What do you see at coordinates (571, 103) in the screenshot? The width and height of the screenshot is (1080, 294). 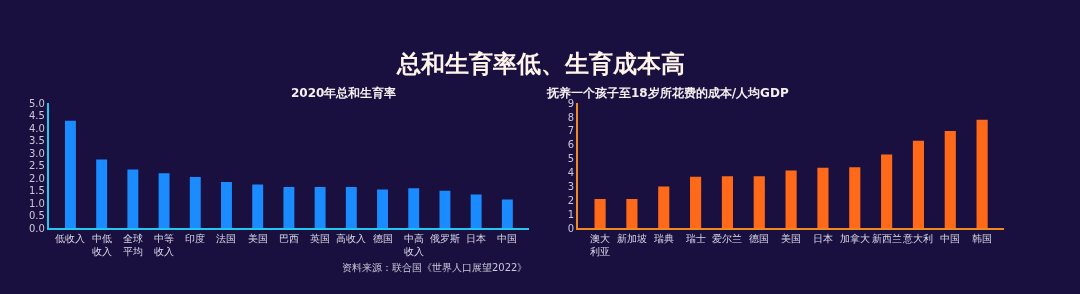 I see `y-tick-label: 9` at bounding box center [571, 103].